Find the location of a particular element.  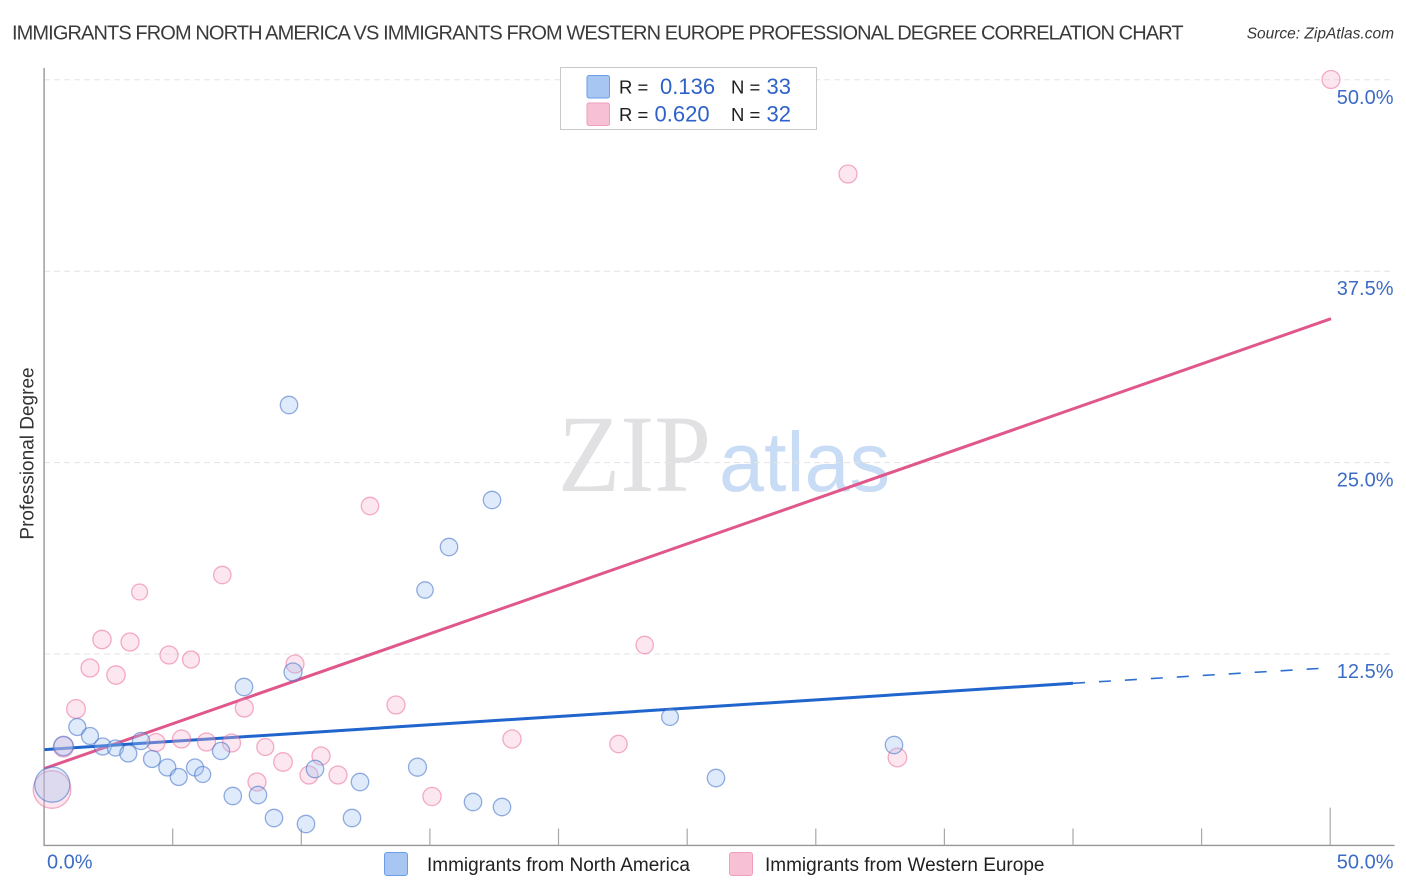

svg-text: Immigrants from North America is located at coordinates (558, 865).